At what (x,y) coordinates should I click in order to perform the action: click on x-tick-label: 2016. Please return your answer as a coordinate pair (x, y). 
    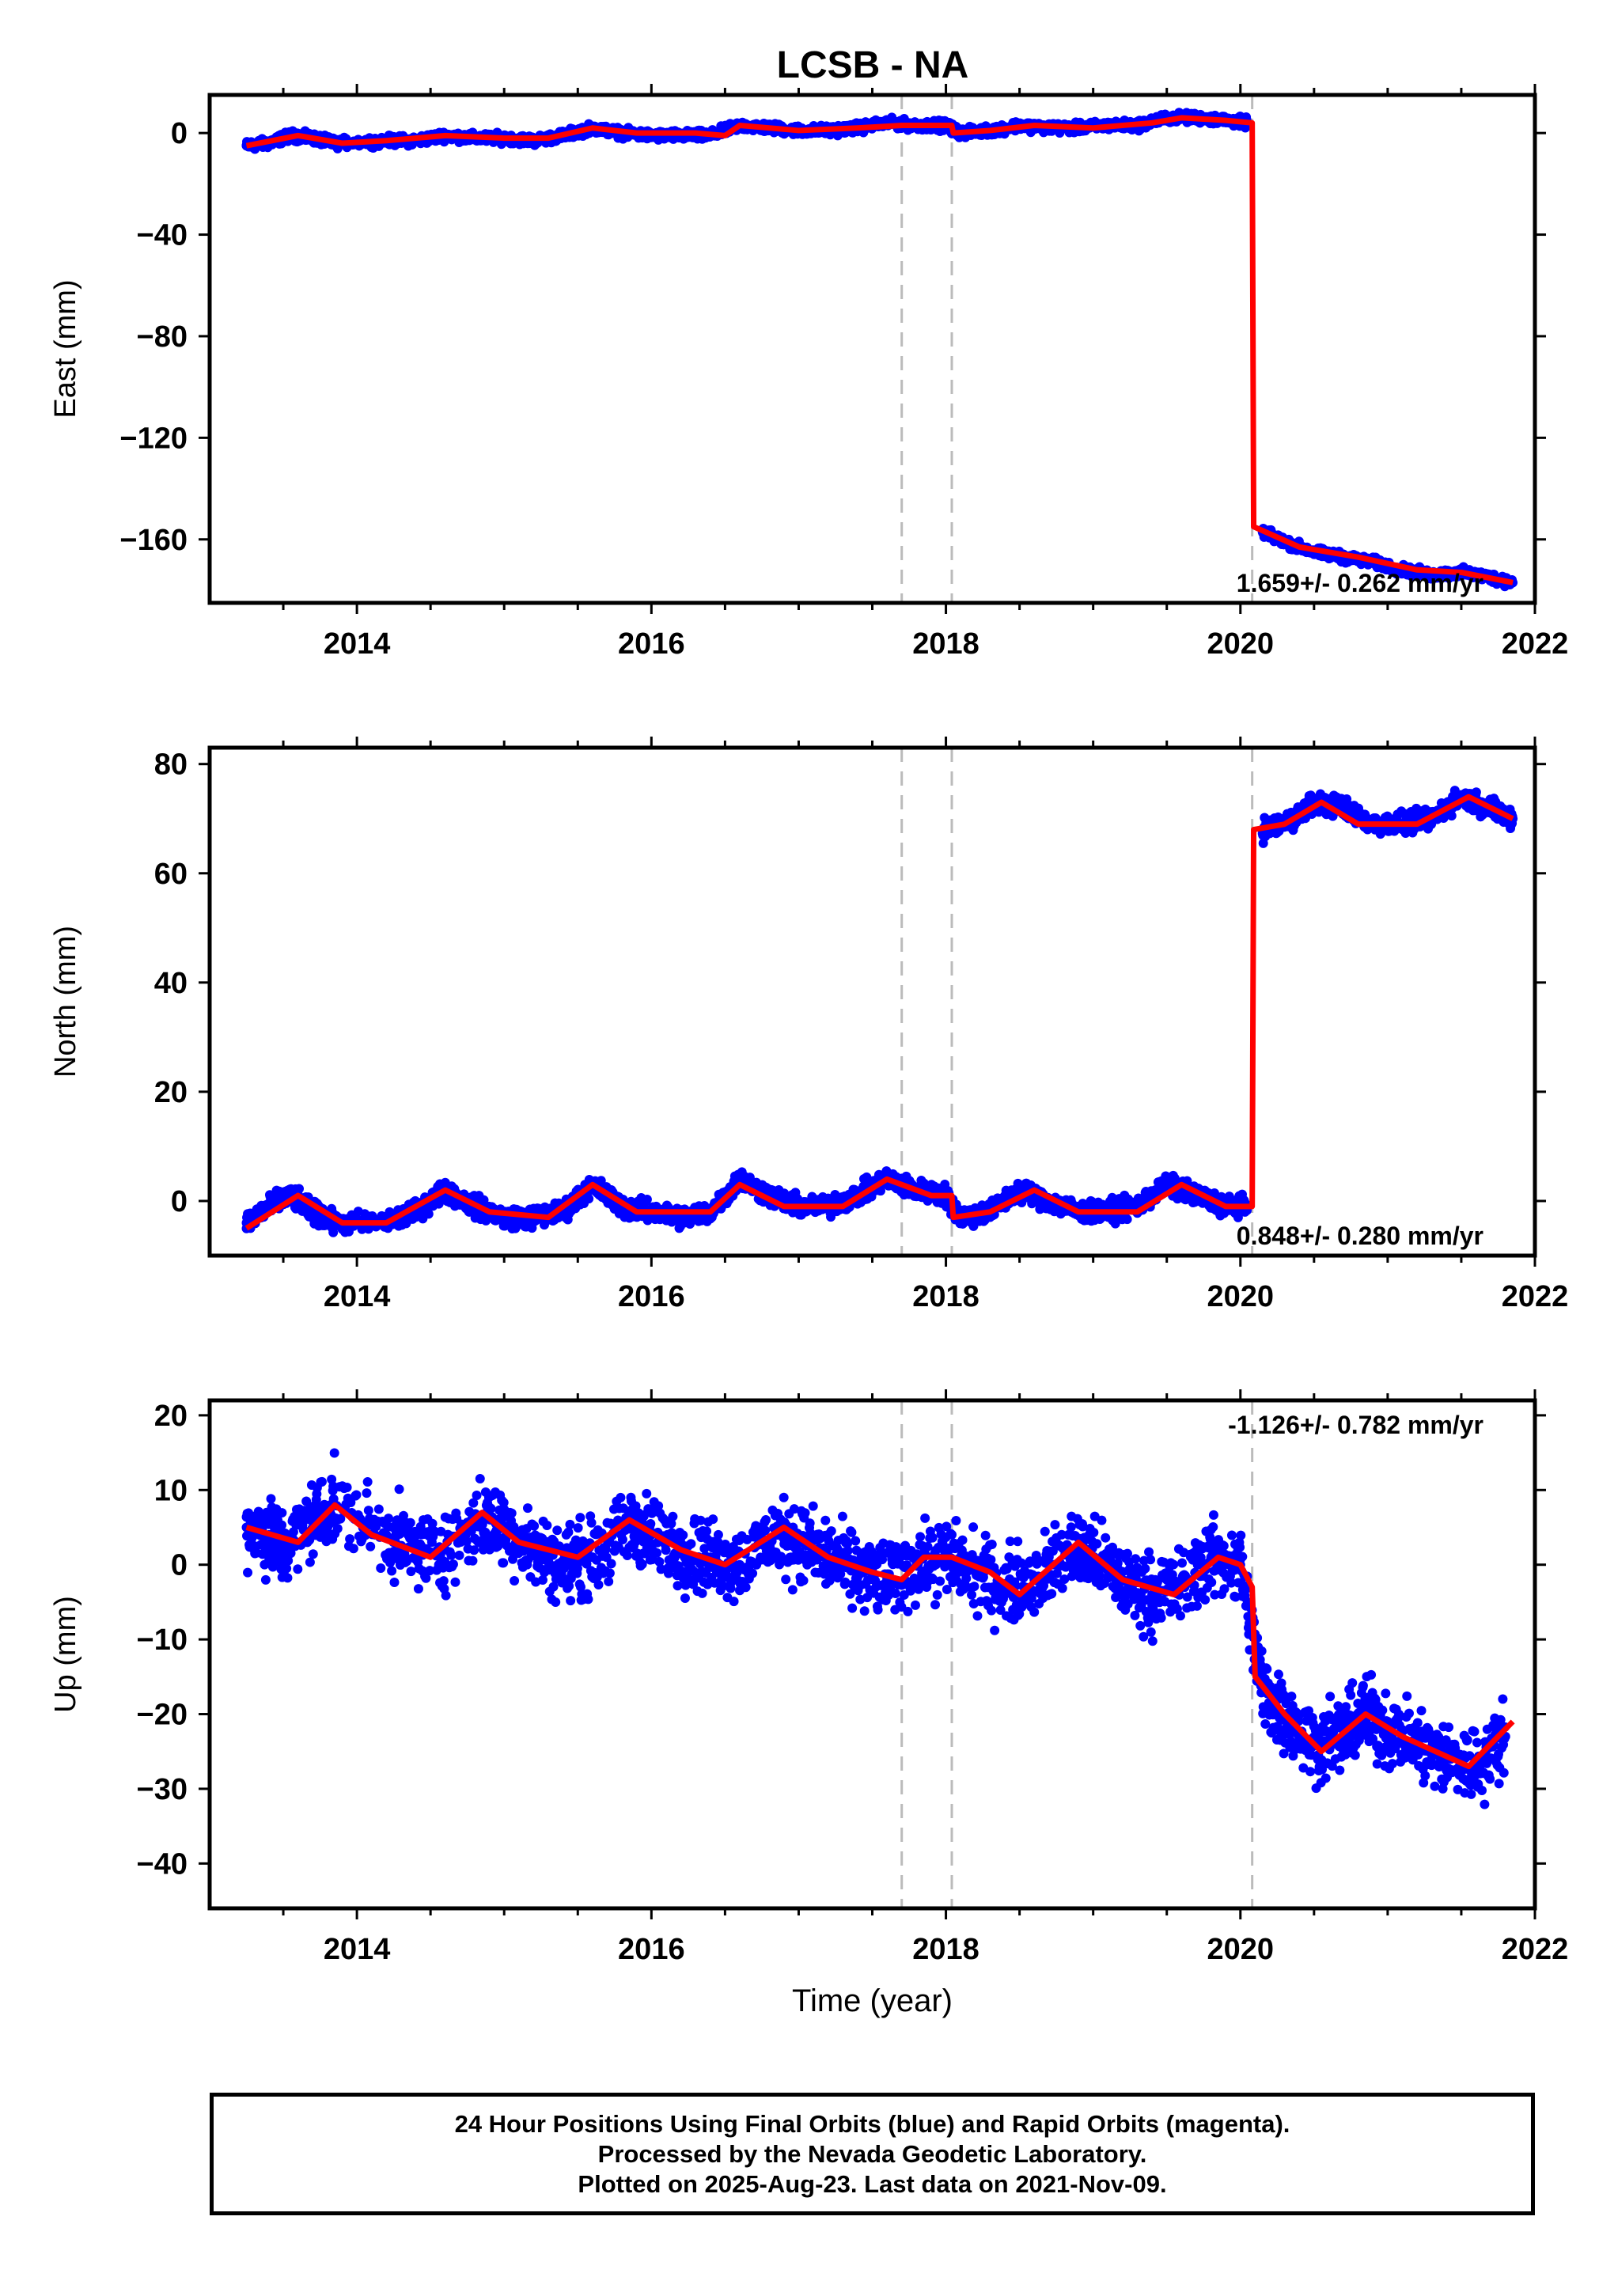
    Looking at the image, I should click on (651, 644).